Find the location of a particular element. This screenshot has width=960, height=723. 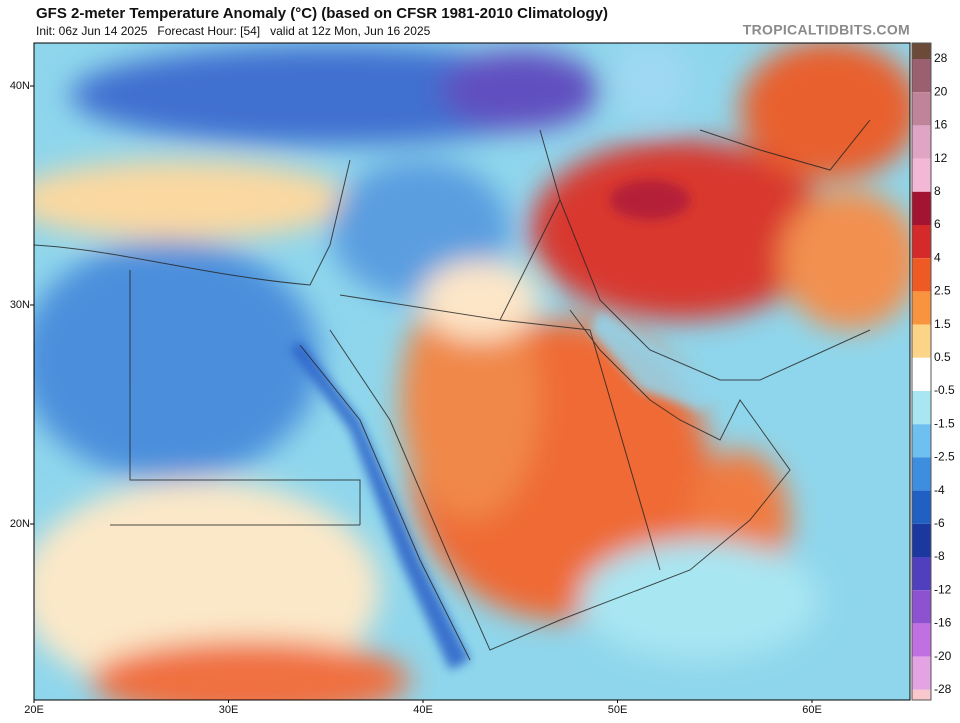

colorbar-label: -8 is located at coordinates (939, 556).